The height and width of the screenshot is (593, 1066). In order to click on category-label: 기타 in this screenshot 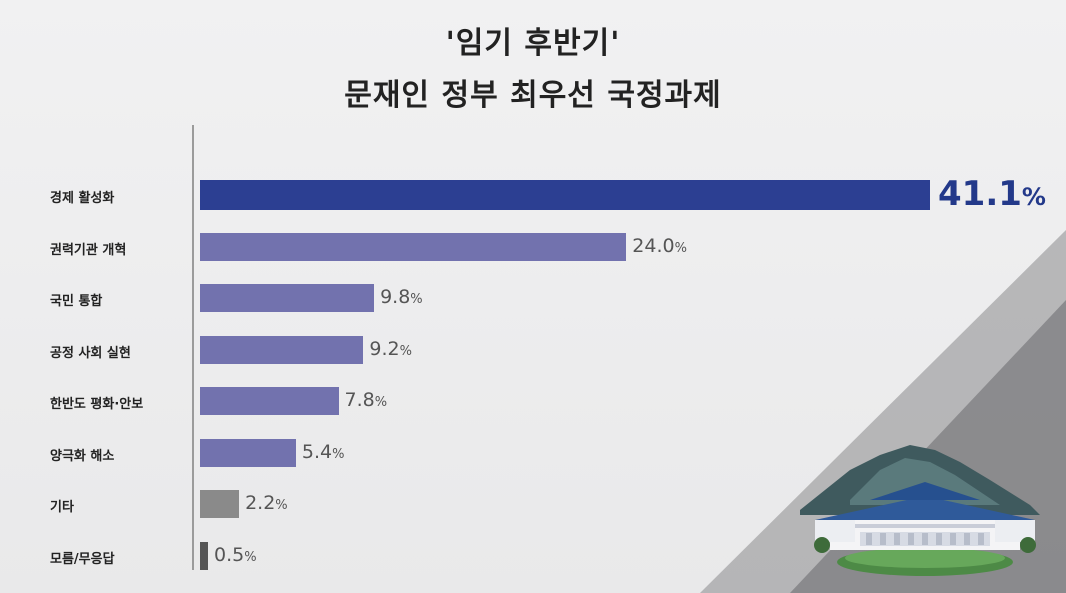, I will do `click(62, 507)`.